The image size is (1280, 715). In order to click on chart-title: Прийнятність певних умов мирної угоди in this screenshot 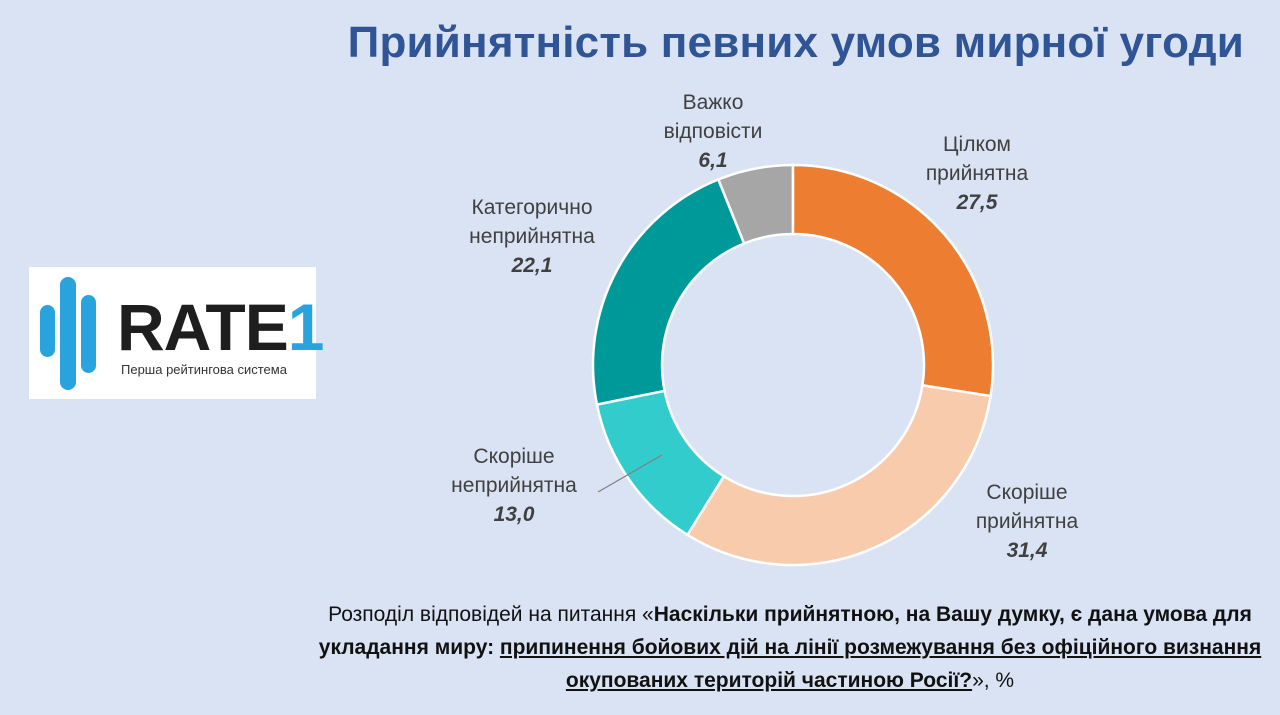, I will do `click(795, 42)`.